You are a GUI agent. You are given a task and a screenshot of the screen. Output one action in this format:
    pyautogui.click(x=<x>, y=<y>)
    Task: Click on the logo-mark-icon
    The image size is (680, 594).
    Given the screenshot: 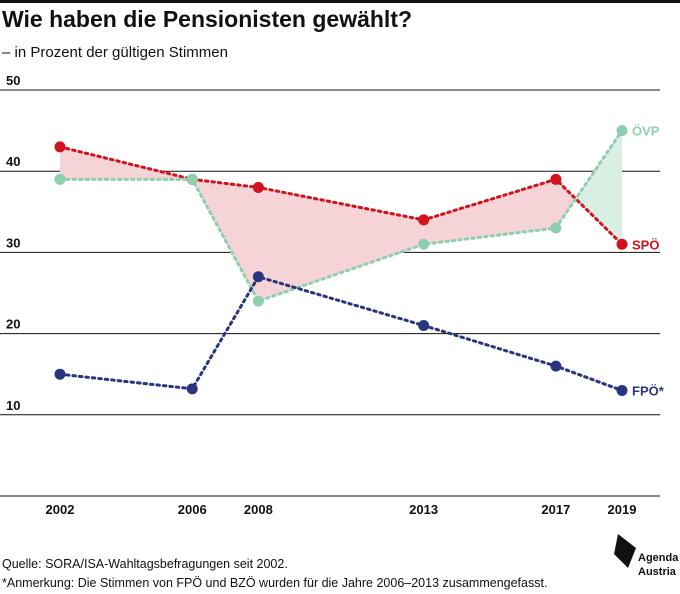 What is the action you would take?
    pyautogui.click(x=625, y=551)
    